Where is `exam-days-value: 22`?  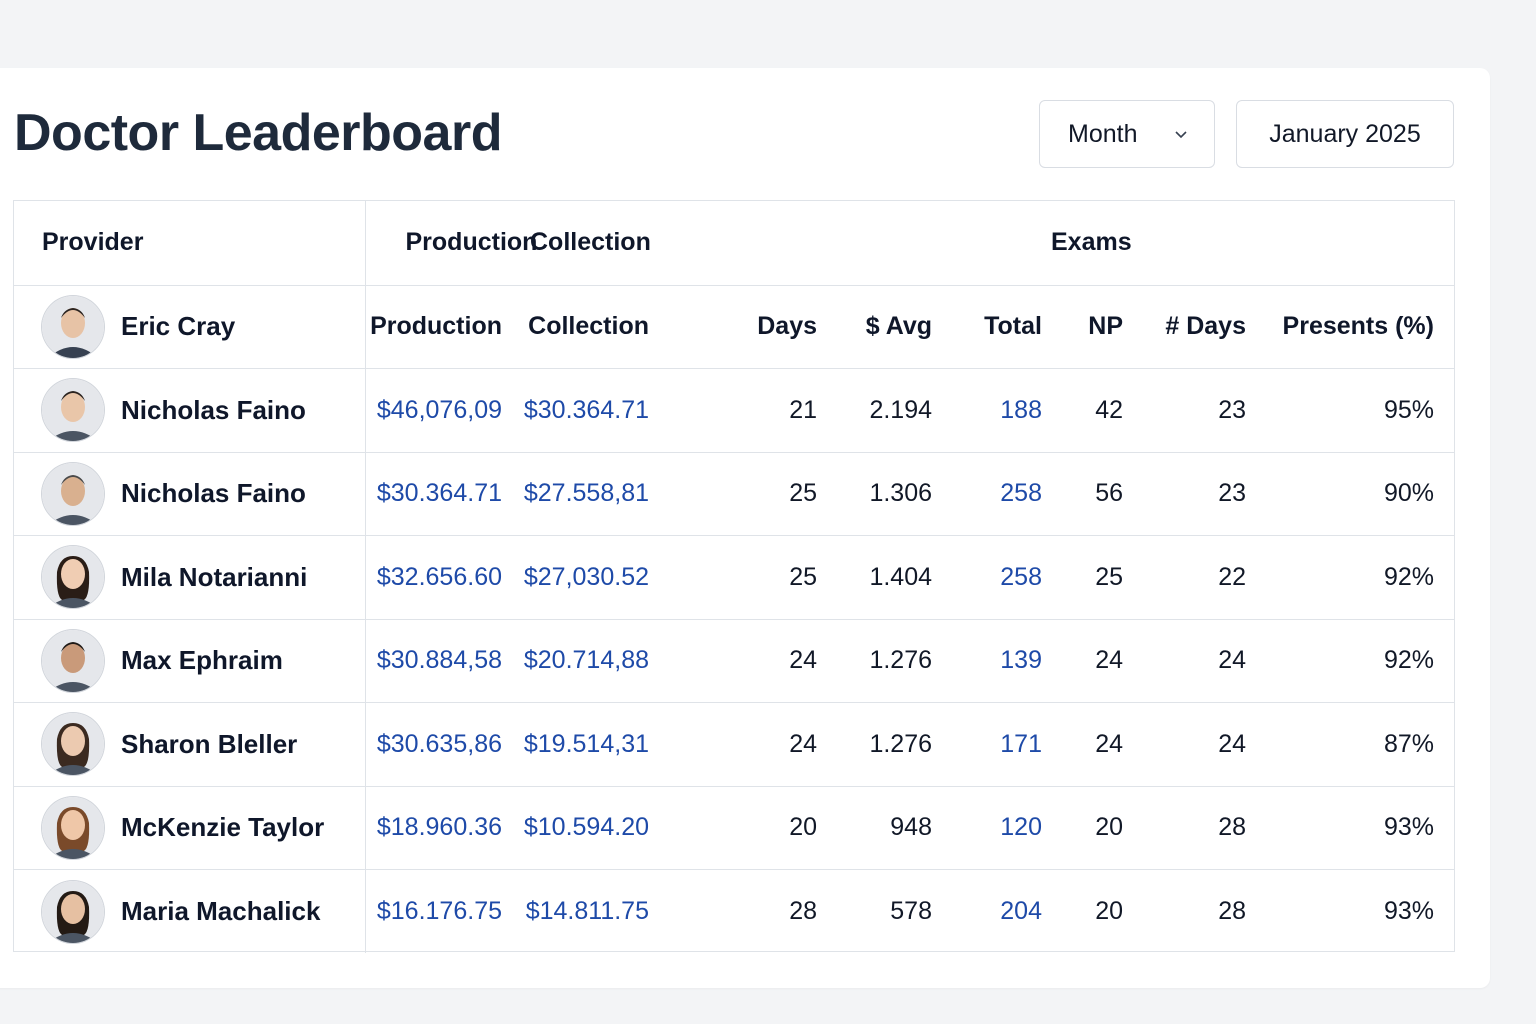 exam-days-value: 22 is located at coordinates (1232, 576).